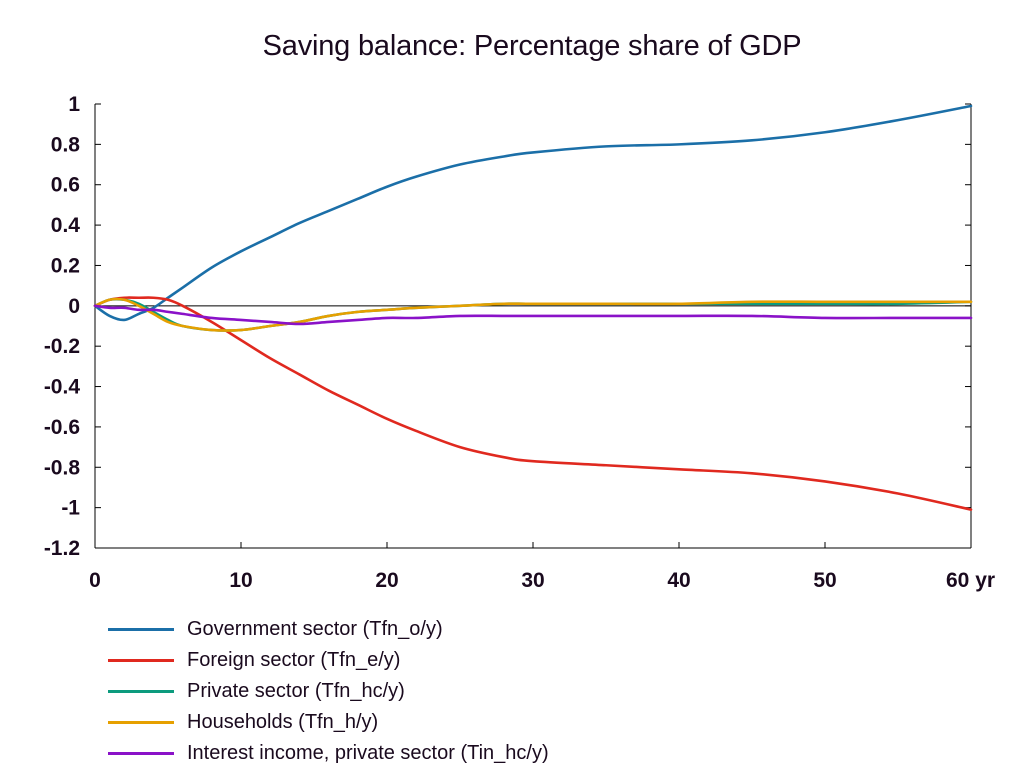 The height and width of the screenshot is (778, 1024). I want to click on legend-item: Foreign sector (Tfn_e/y), so click(328, 660).